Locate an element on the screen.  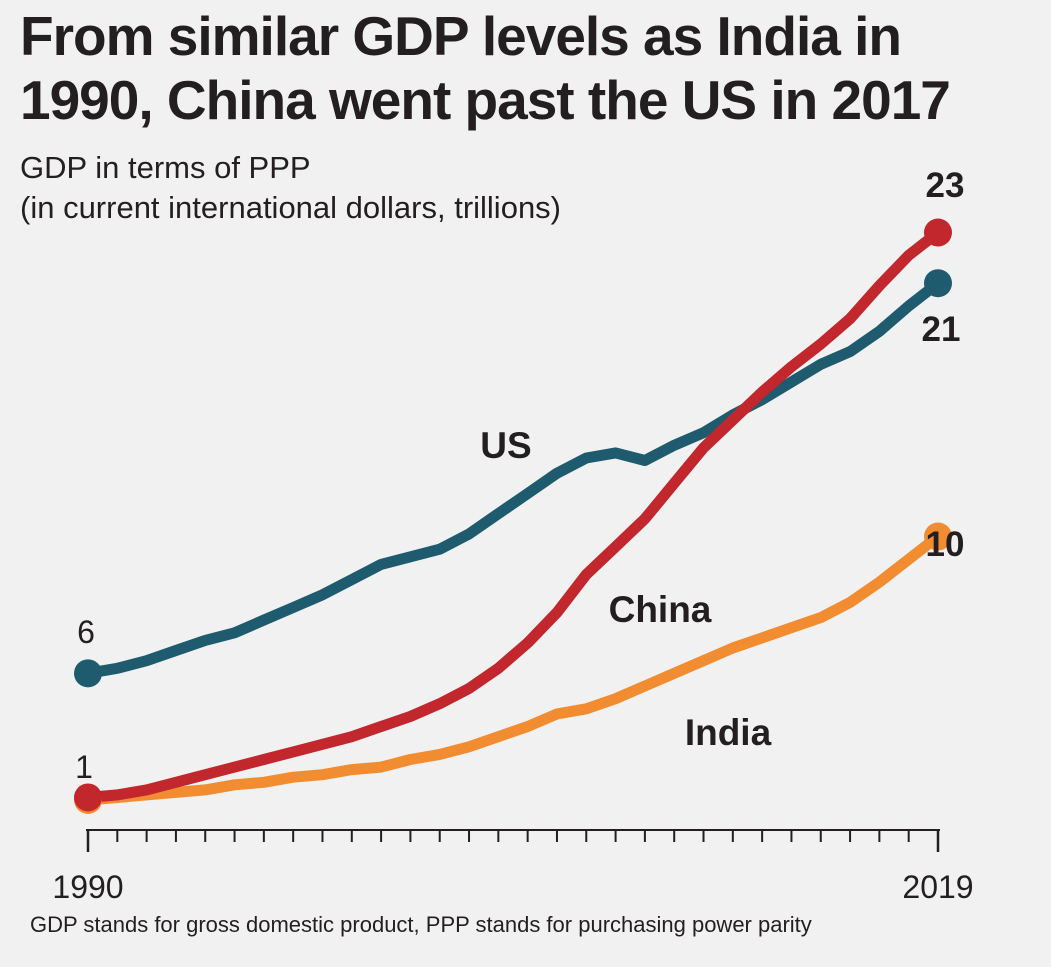
us-start-value-label: 6 is located at coordinates (86, 632).